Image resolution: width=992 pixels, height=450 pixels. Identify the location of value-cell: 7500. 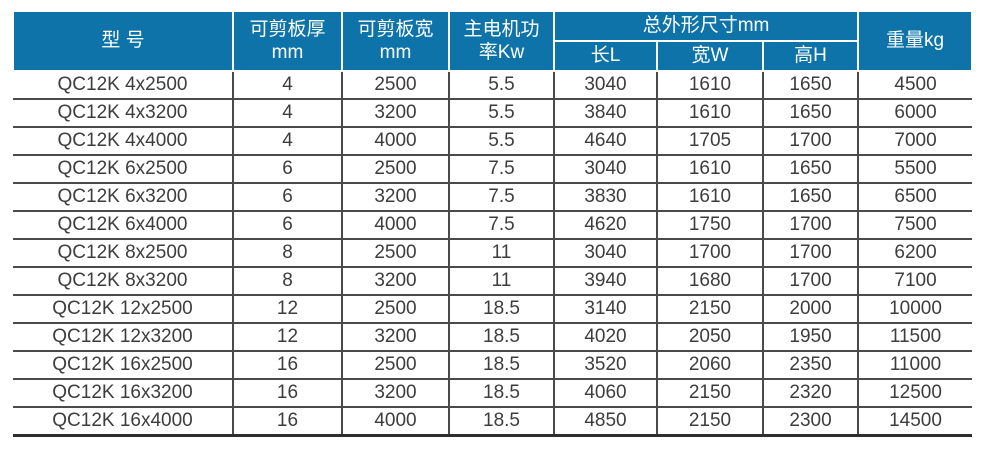
(915, 225).